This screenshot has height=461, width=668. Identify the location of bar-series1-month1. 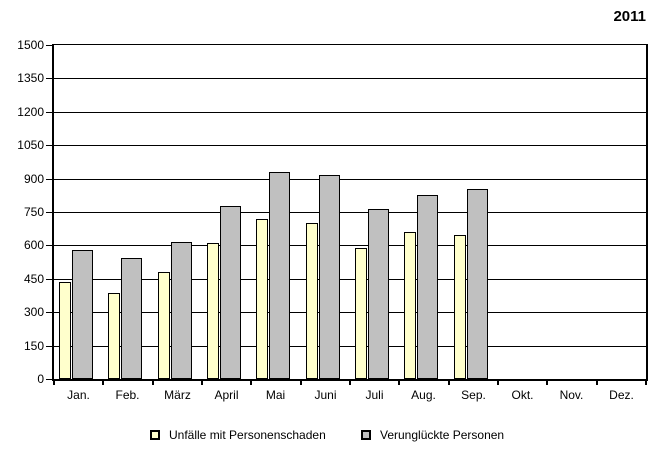
(65, 330).